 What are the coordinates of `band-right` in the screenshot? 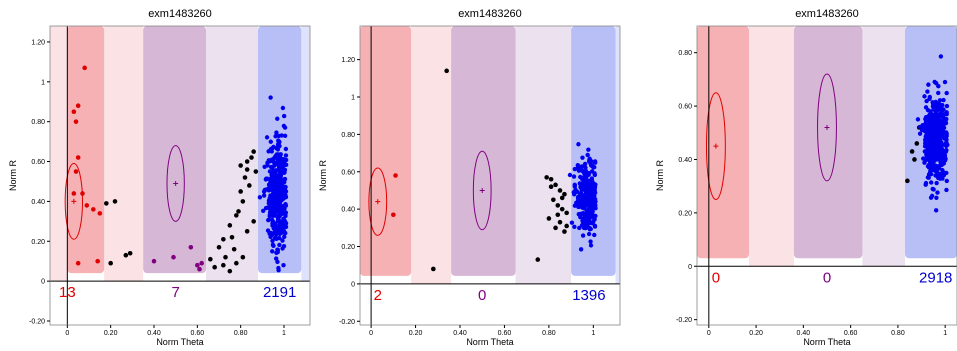 It's located at (305, 154).